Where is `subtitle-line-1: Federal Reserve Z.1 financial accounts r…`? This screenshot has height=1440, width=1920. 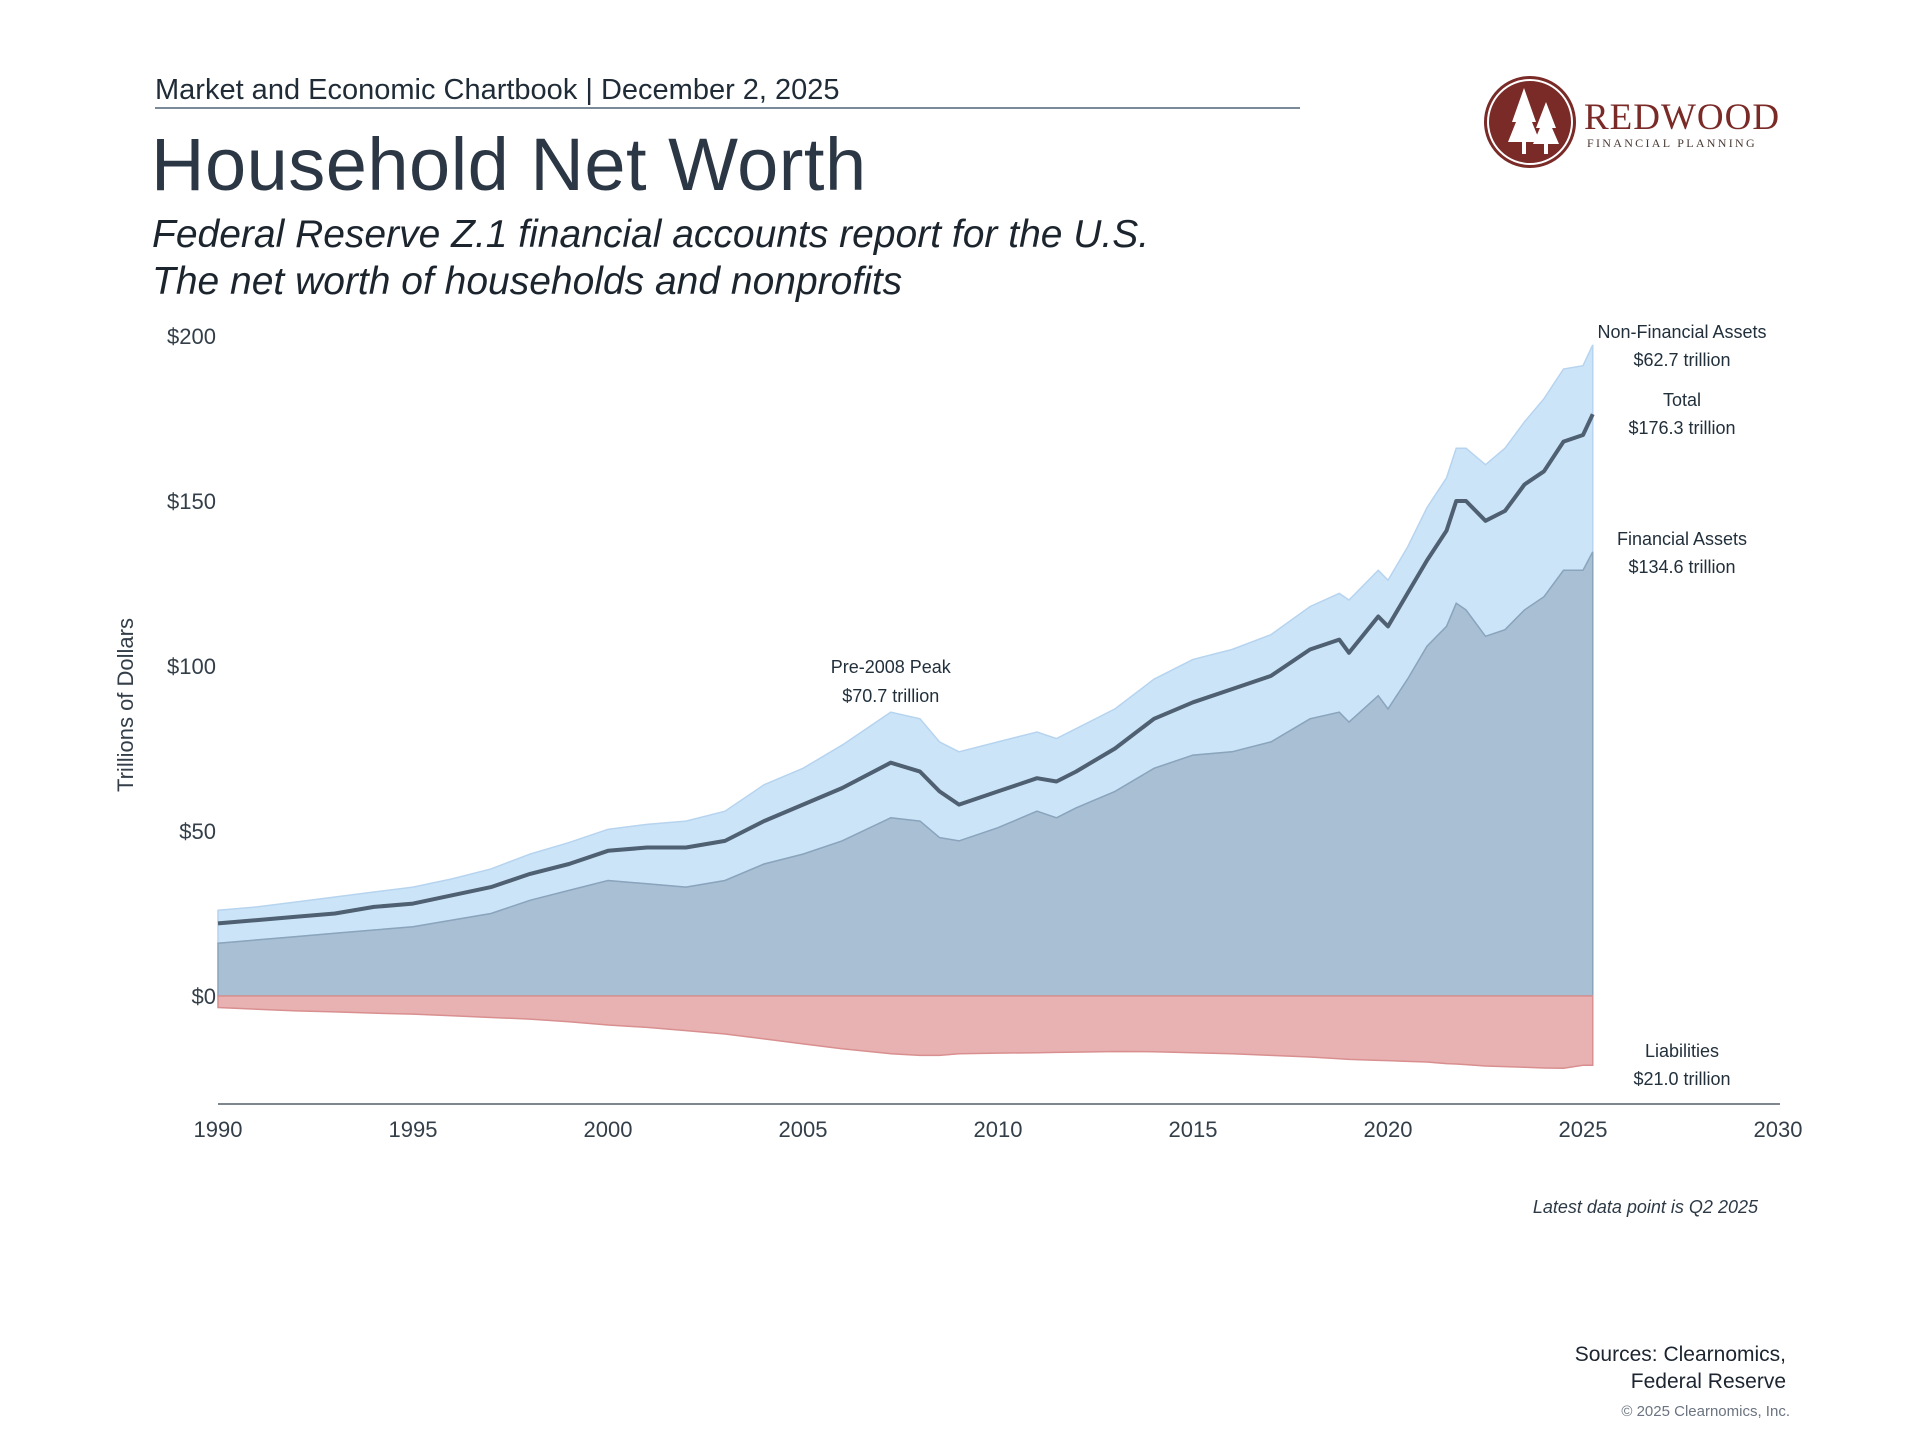
subtitle-line-1: Federal Reserve Z.1 financial accounts r… is located at coordinates (651, 234).